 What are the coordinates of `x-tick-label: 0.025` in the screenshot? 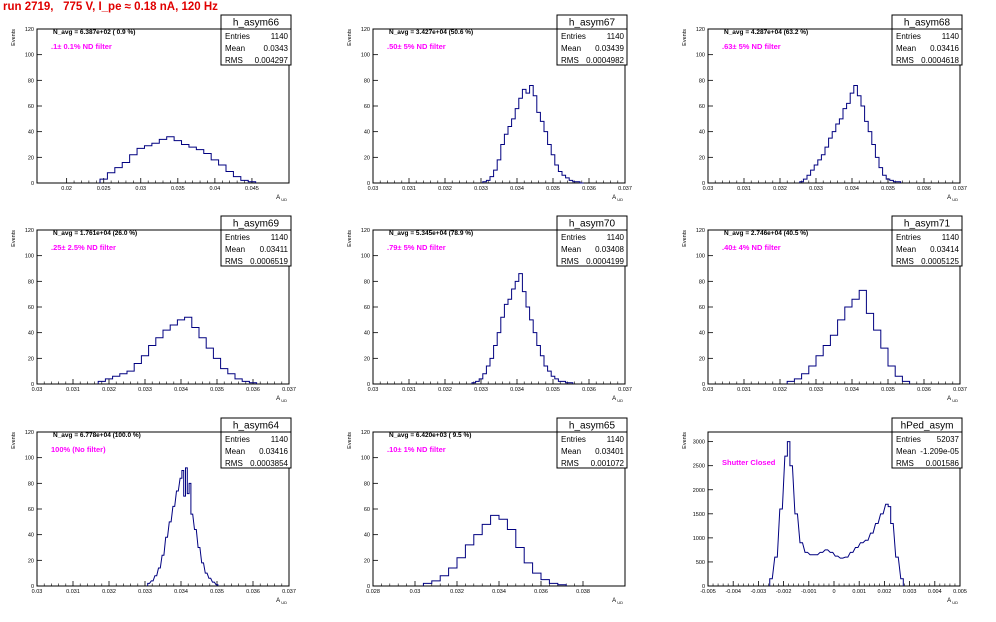 It's located at (104, 189).